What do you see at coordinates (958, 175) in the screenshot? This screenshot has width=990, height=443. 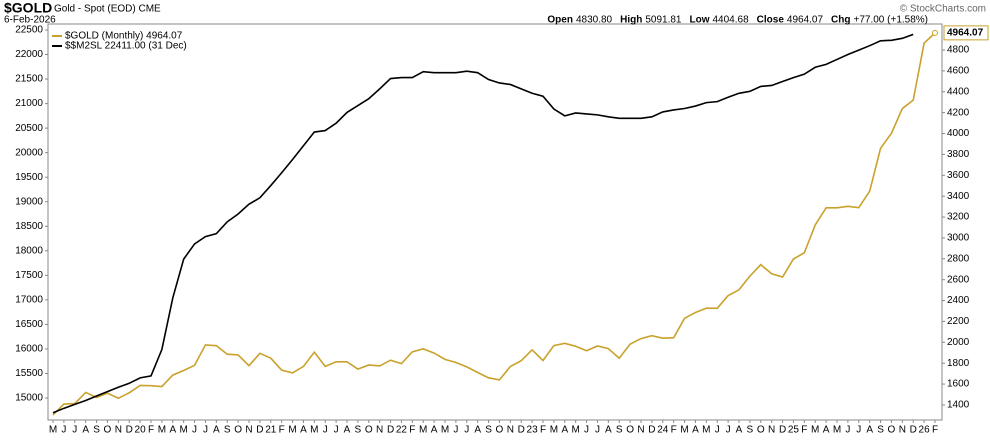 I see `y2-tick-label: 3600` at bounding box center [958, 175].